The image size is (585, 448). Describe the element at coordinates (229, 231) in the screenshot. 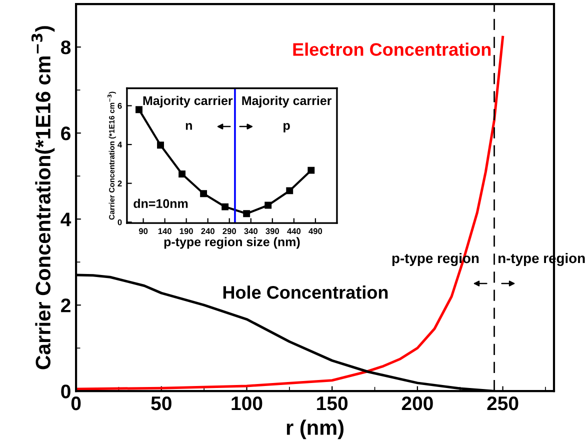

I see `x-tick-label: 290` at that location.